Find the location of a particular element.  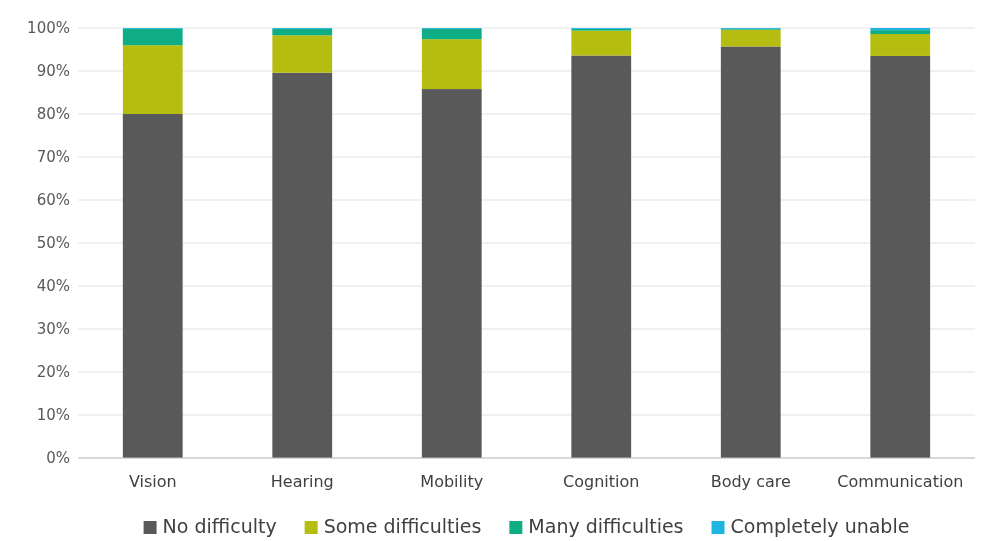

y-tick-label: 40% is located at coordinates (53, 286).